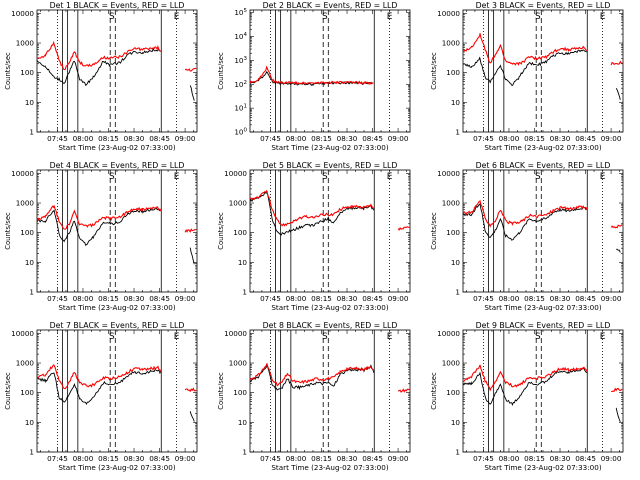 The height and width of the screenshot is (480, 640). Describe the element at coordinates (240, 84) in the screenshot. I see `y-tick-label: 10²` at that location.